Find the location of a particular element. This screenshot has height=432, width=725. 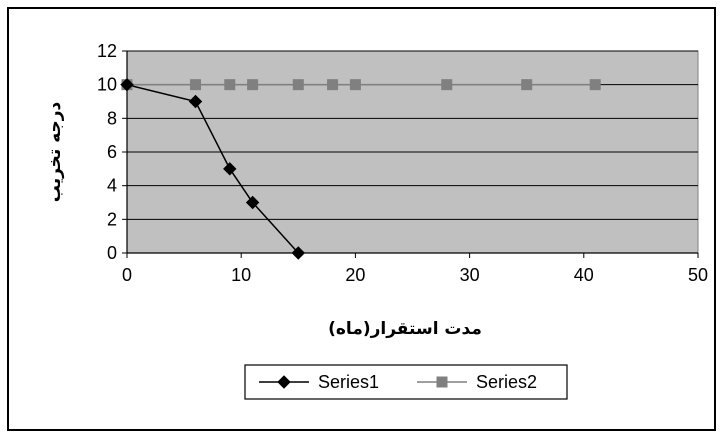

y-tick-label: 8 is located at coordinates (112, 118).